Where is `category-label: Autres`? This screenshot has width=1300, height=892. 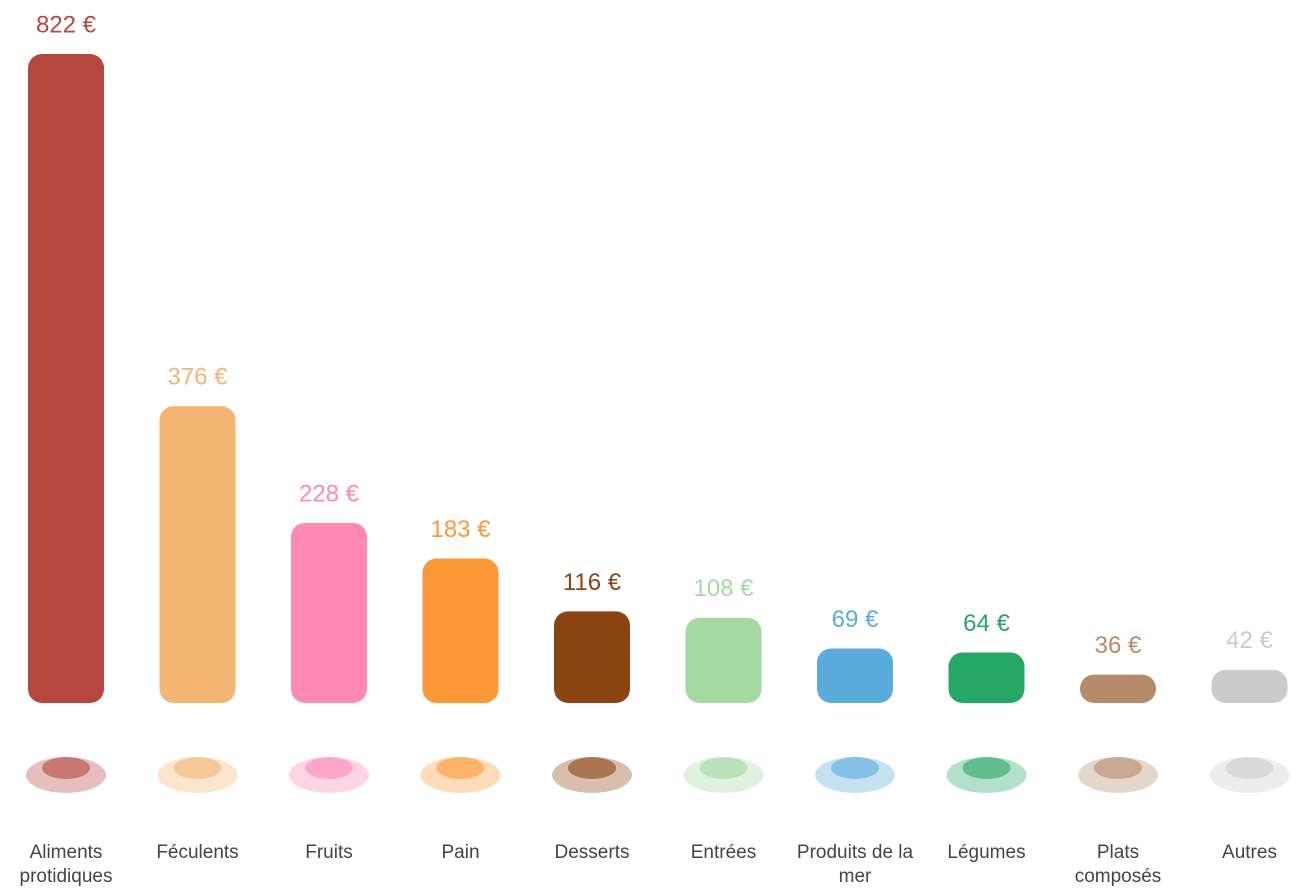
category-label: Autres is located at coordinates (1249, 852).